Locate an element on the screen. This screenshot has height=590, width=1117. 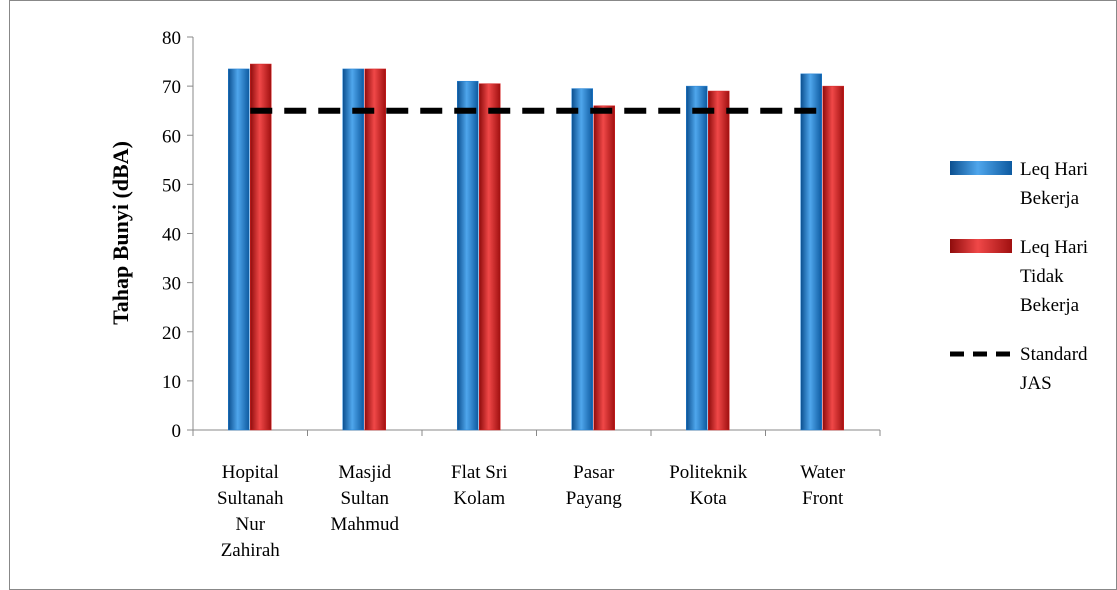
y-tick-label: 0 is located at coordinates (177, 431).